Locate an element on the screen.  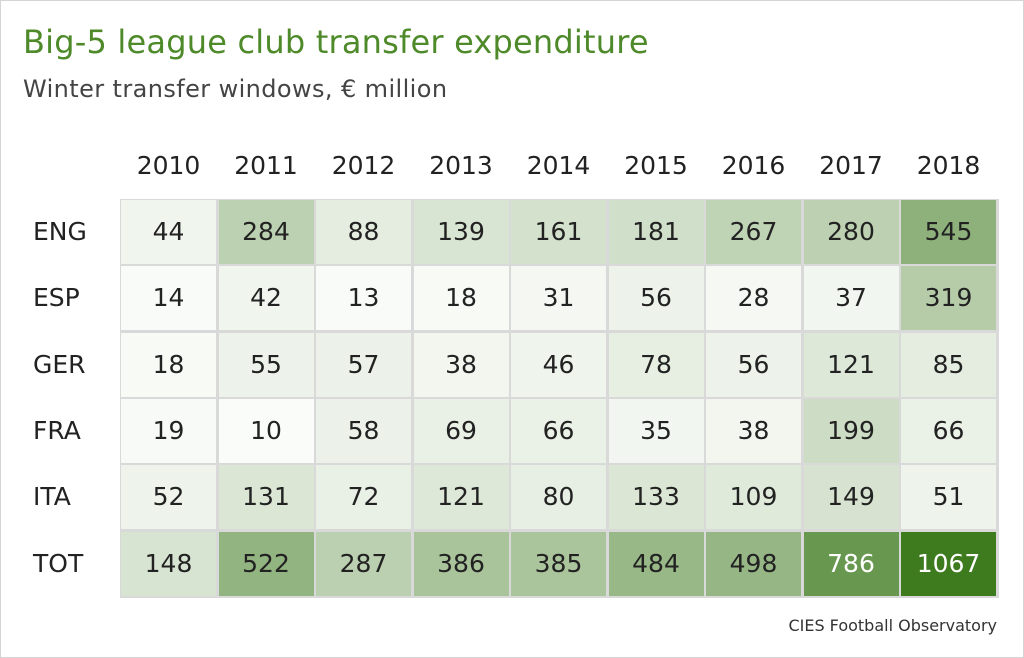
column-header-2010: 2010 is located at coordinates (168, 165).